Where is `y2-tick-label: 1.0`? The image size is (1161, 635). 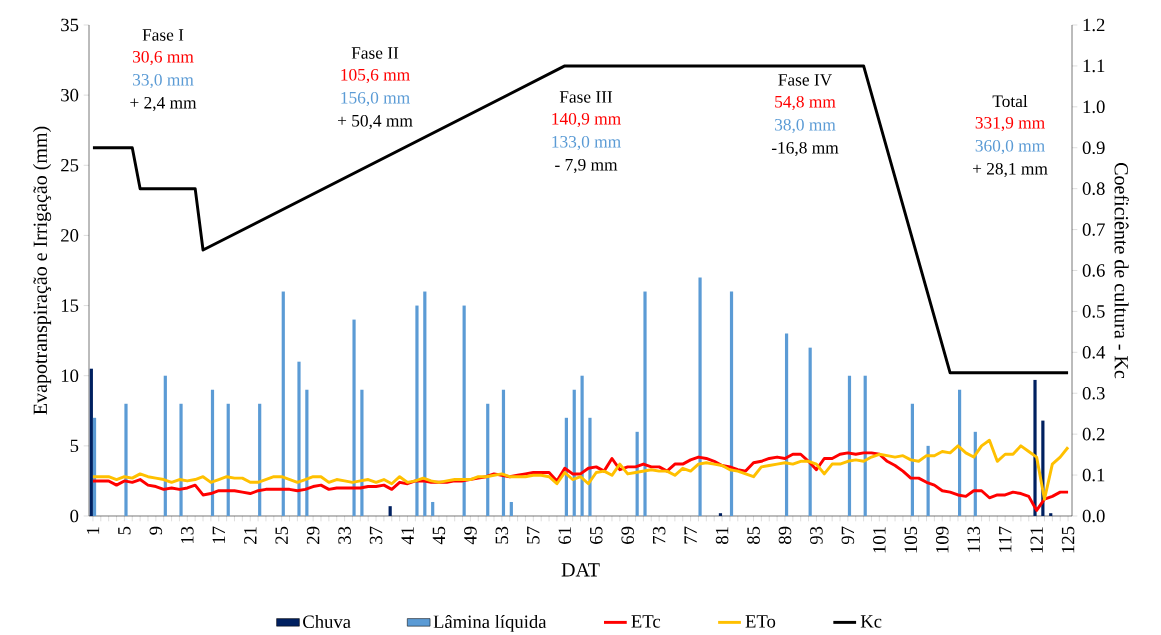
y2-tick-label: 1.0 is located at coordinates (1094, 107).